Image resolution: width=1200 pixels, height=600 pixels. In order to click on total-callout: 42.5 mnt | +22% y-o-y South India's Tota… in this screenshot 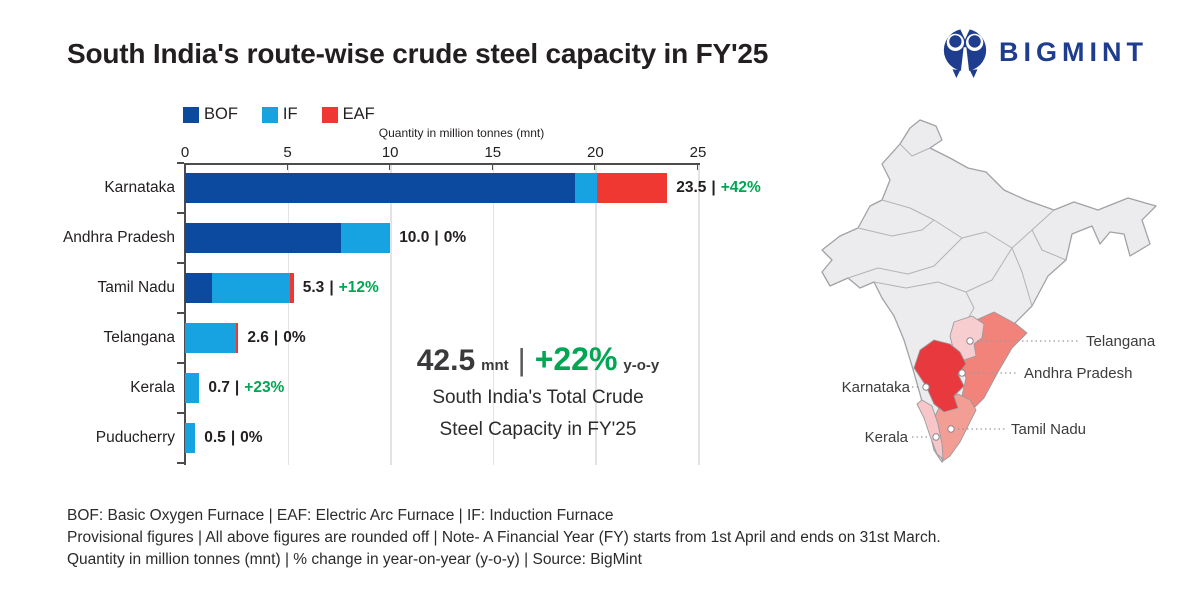, I will do `click(538, 391)`.